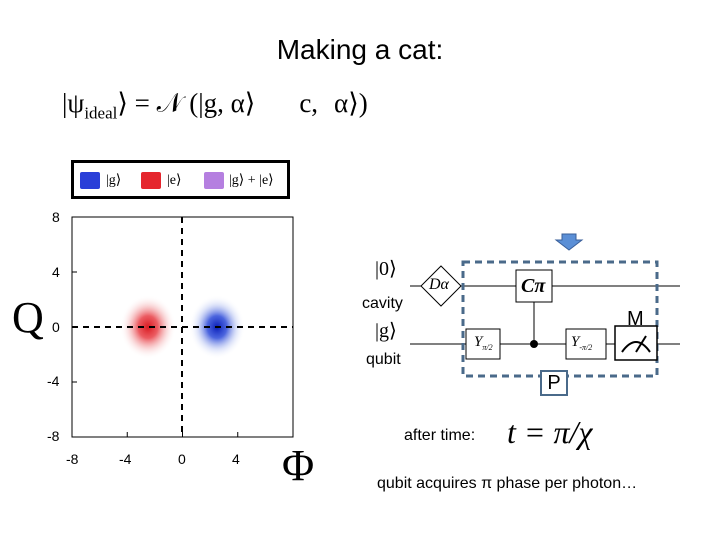  Describe the element at coordinates (382, 303) in the screenshot. I see `cavity-label: cavity` at that location.